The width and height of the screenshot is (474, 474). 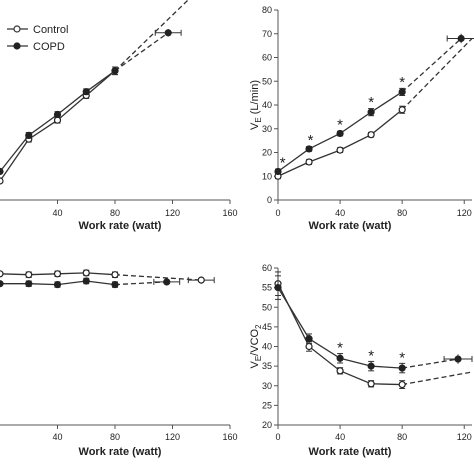 I want to click on y-tick-label: 35, so click(x=267, y=366).